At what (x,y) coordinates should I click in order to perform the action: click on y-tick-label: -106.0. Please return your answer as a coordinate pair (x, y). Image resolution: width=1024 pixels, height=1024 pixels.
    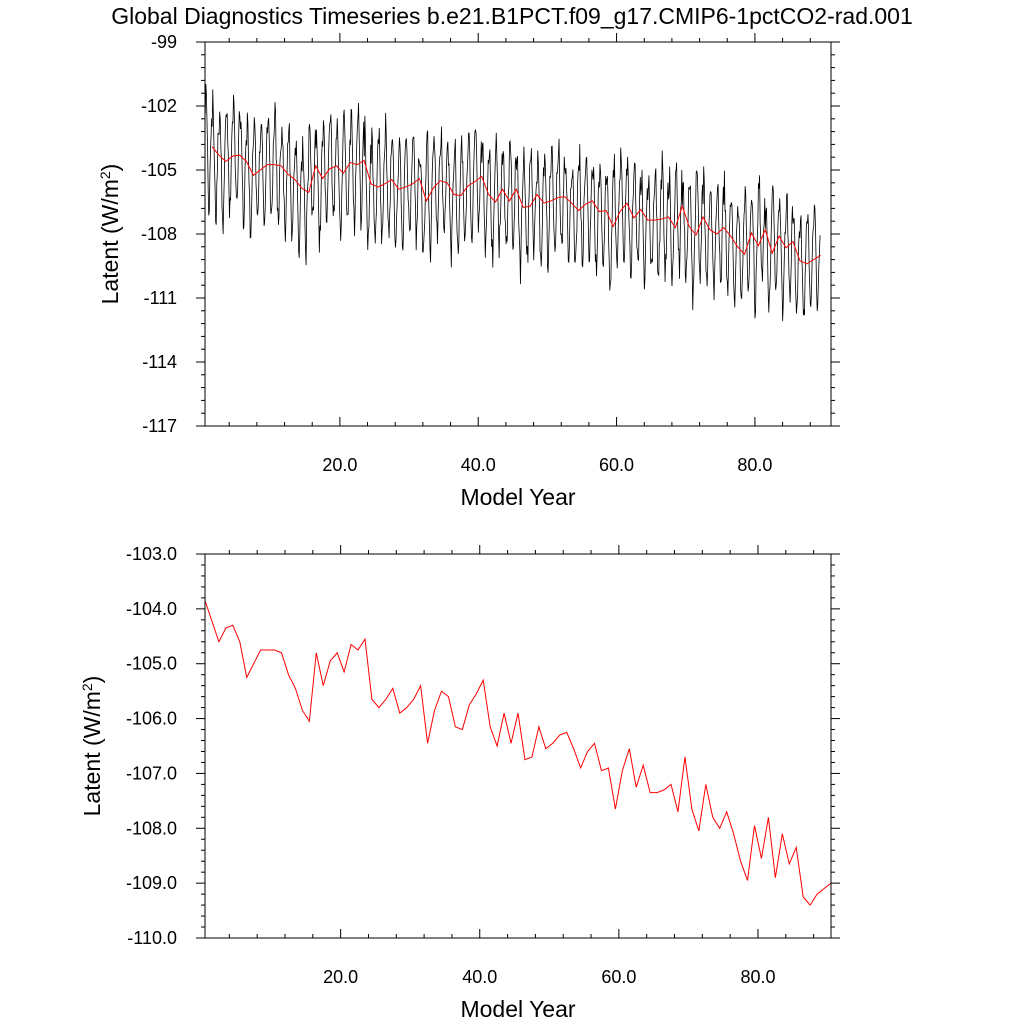
    Looking at the image, I should click on (151, 719).